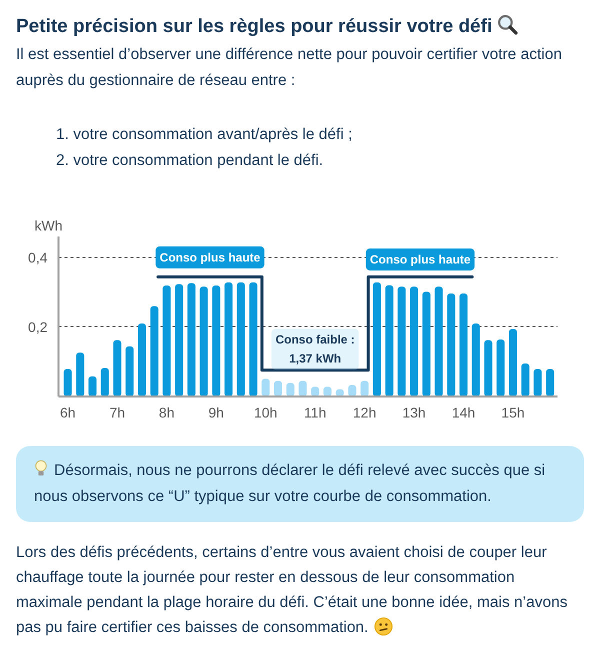  What do you see at coordinates (117, 412) in the screenshot?
I see `x-tick-label: 7h` at bounding box center [117, 412].